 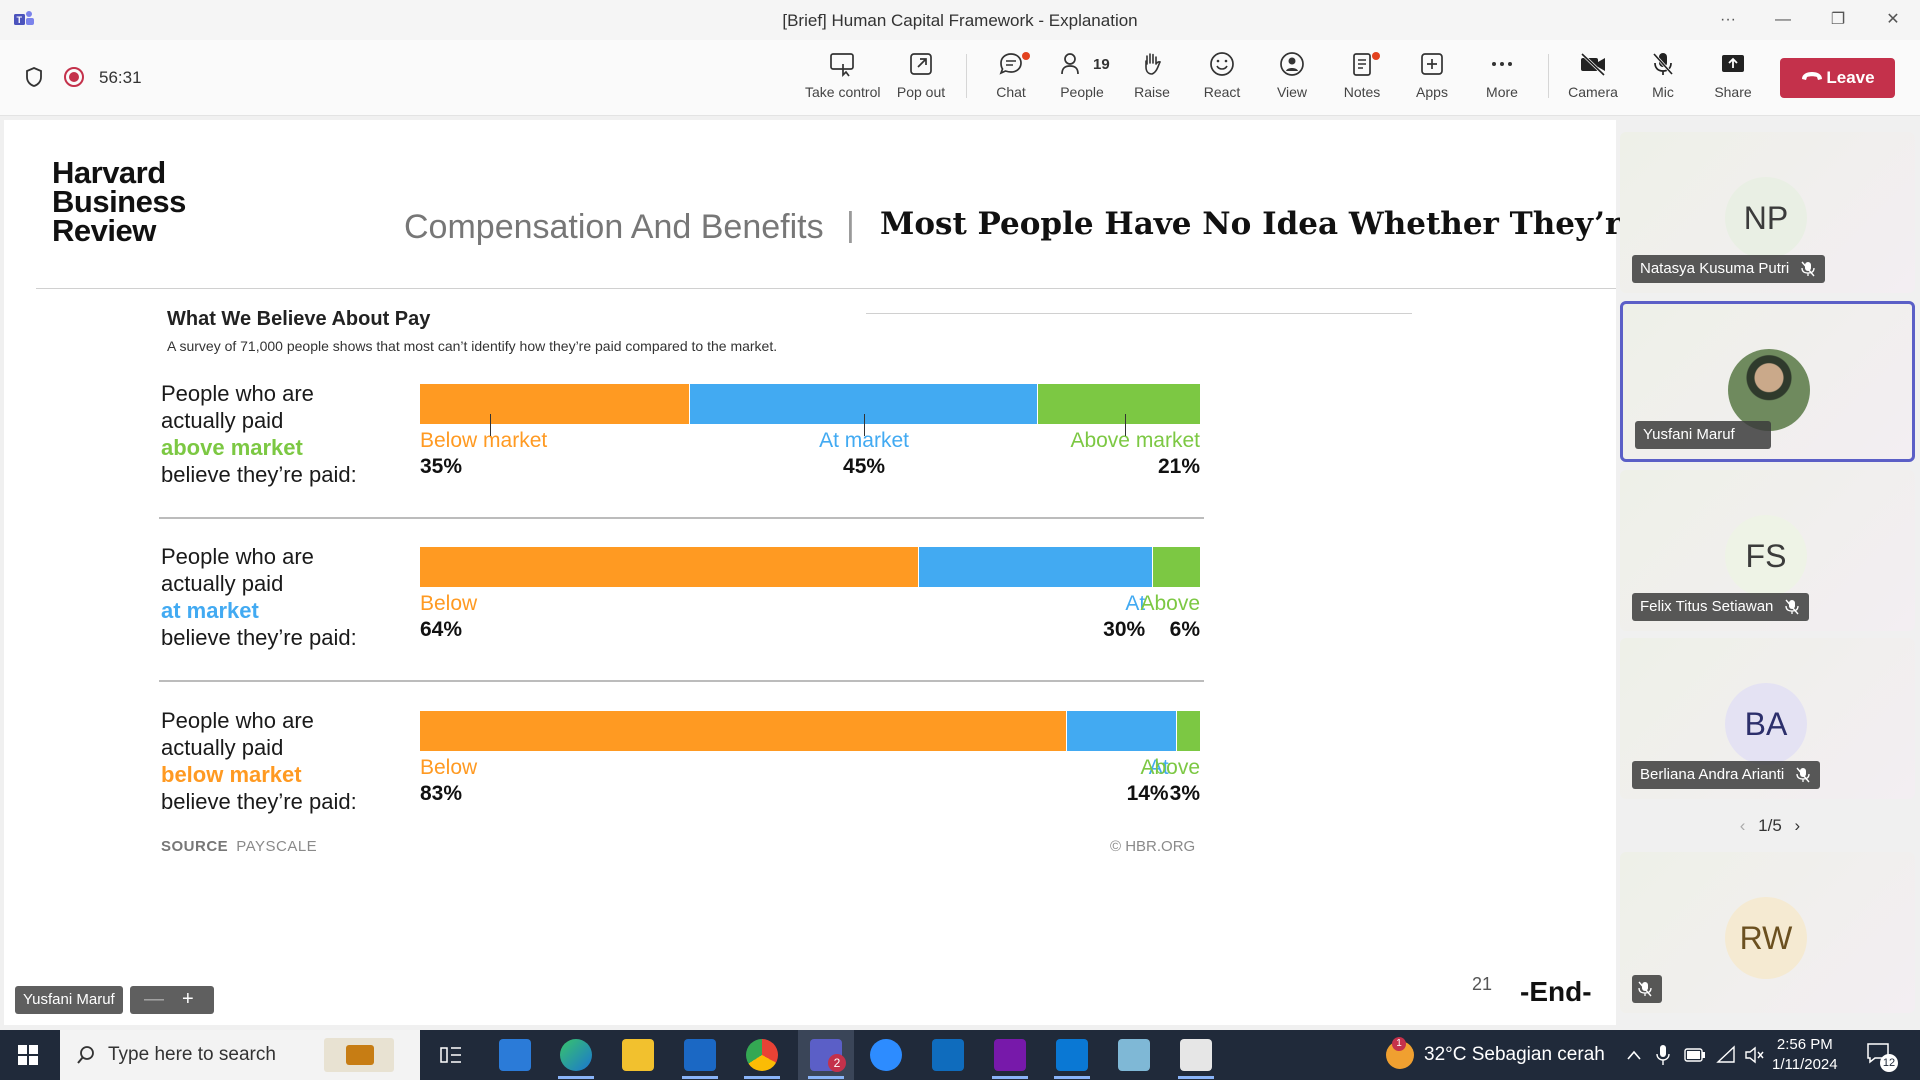 I want to click on search-placeholder: Type here to search, so click(x=192, y=1054).